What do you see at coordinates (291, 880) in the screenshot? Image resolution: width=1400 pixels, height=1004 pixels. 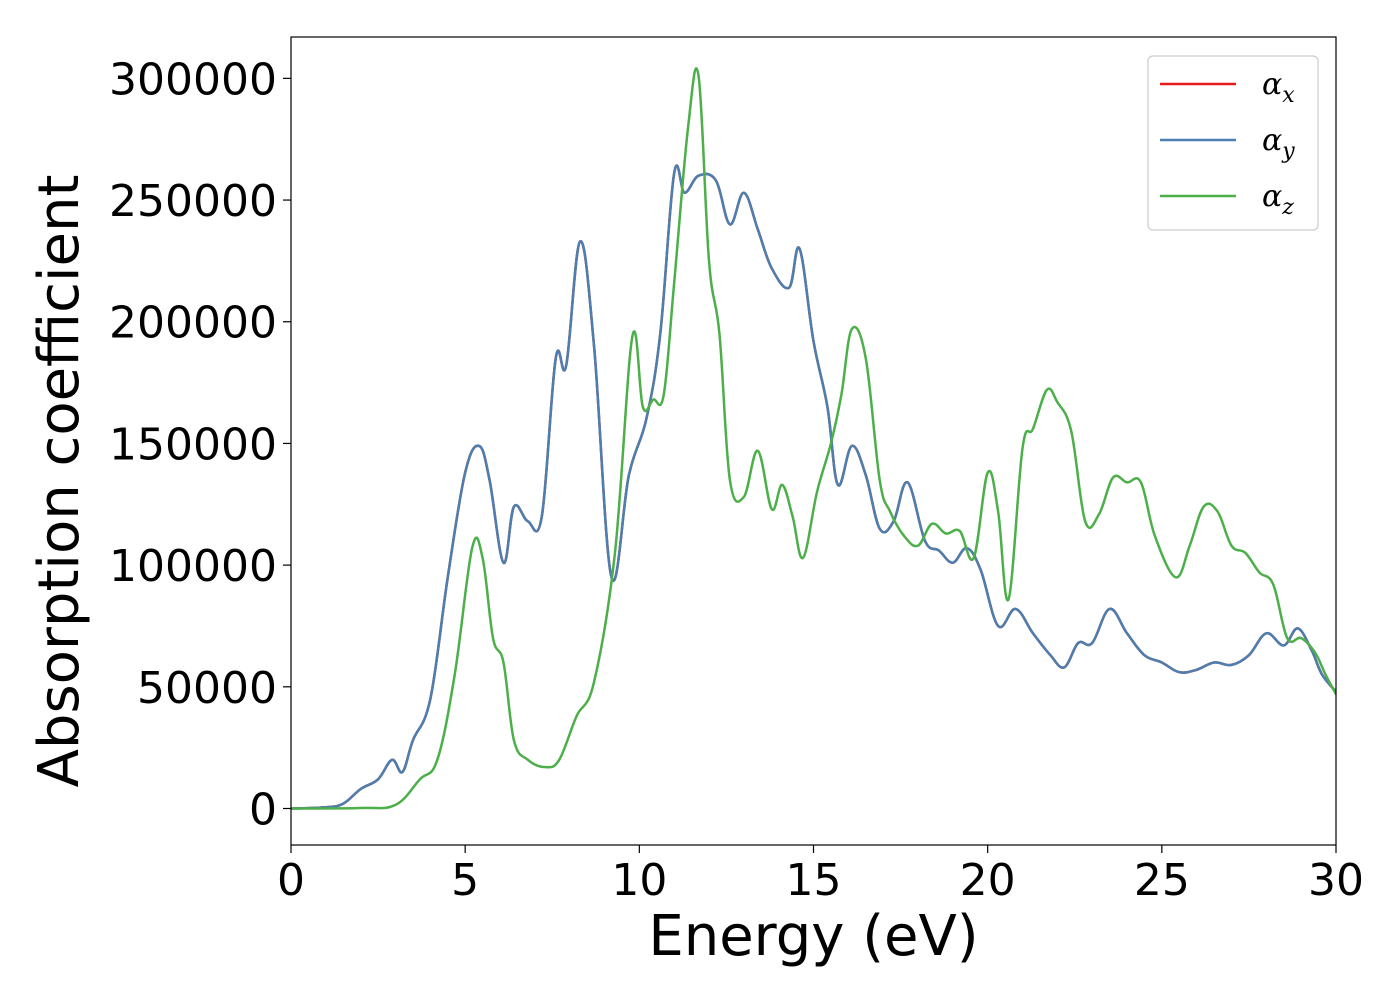 I see `x-tick-label: 0` at bounding box center [291, 880].